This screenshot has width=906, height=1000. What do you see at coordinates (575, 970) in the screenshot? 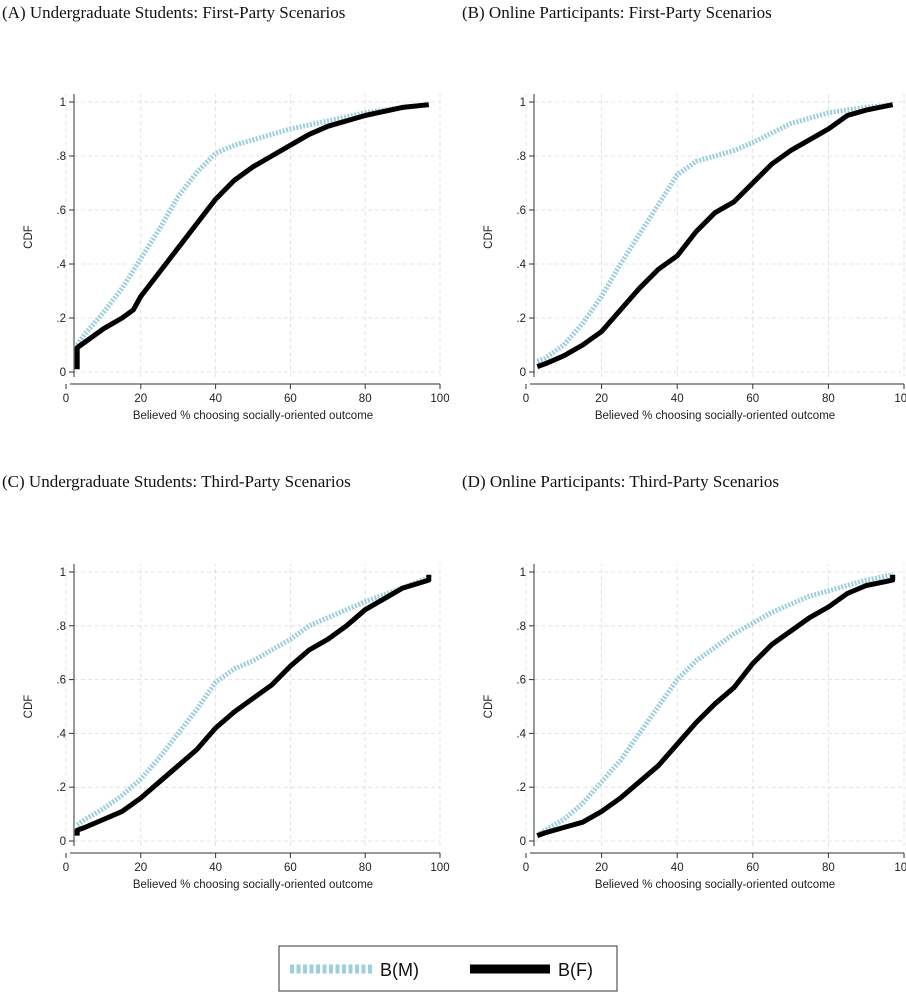
I see `legend-label-bf: B(F)` at bounding box center [575, 970].